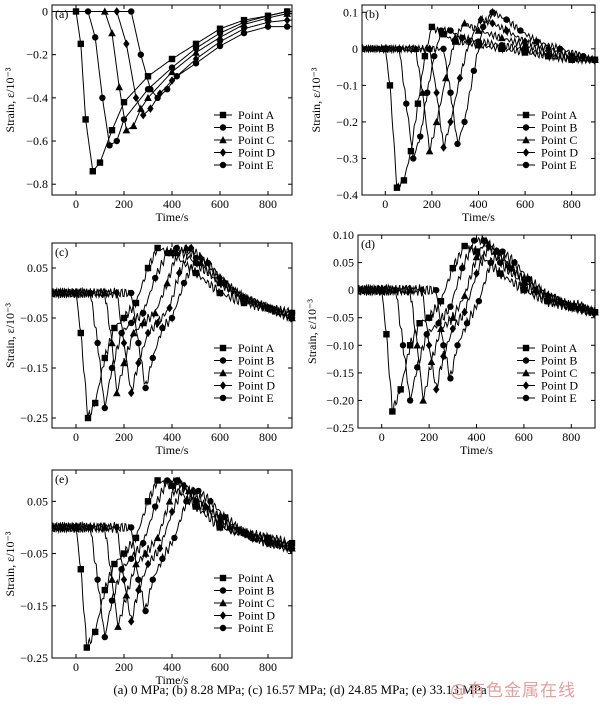  What do you see at coordinates (37, 141) in the screenshot?
I see `y-tick-label: −0.6` at bounding box center [37, 141].